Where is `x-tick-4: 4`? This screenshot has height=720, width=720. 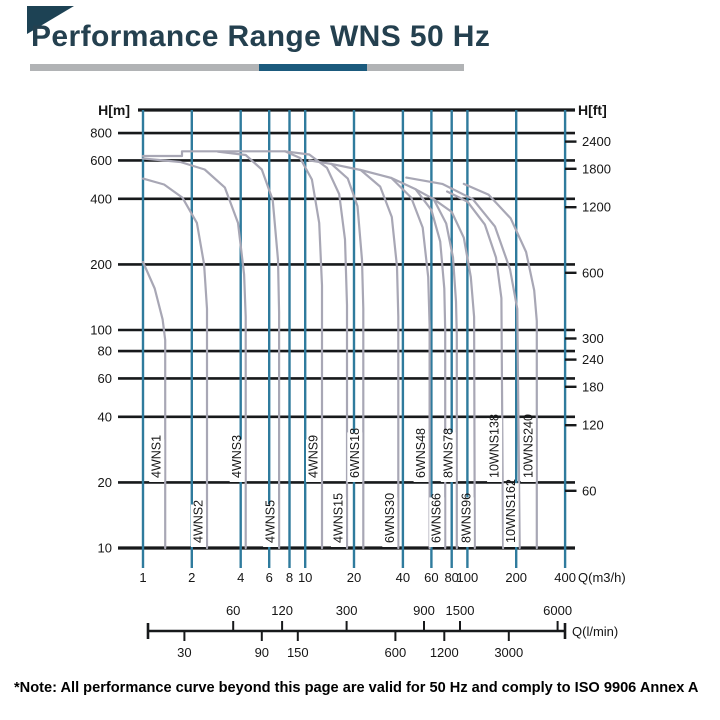
x-tick-4: 4 is located at coordinates (240, 577).